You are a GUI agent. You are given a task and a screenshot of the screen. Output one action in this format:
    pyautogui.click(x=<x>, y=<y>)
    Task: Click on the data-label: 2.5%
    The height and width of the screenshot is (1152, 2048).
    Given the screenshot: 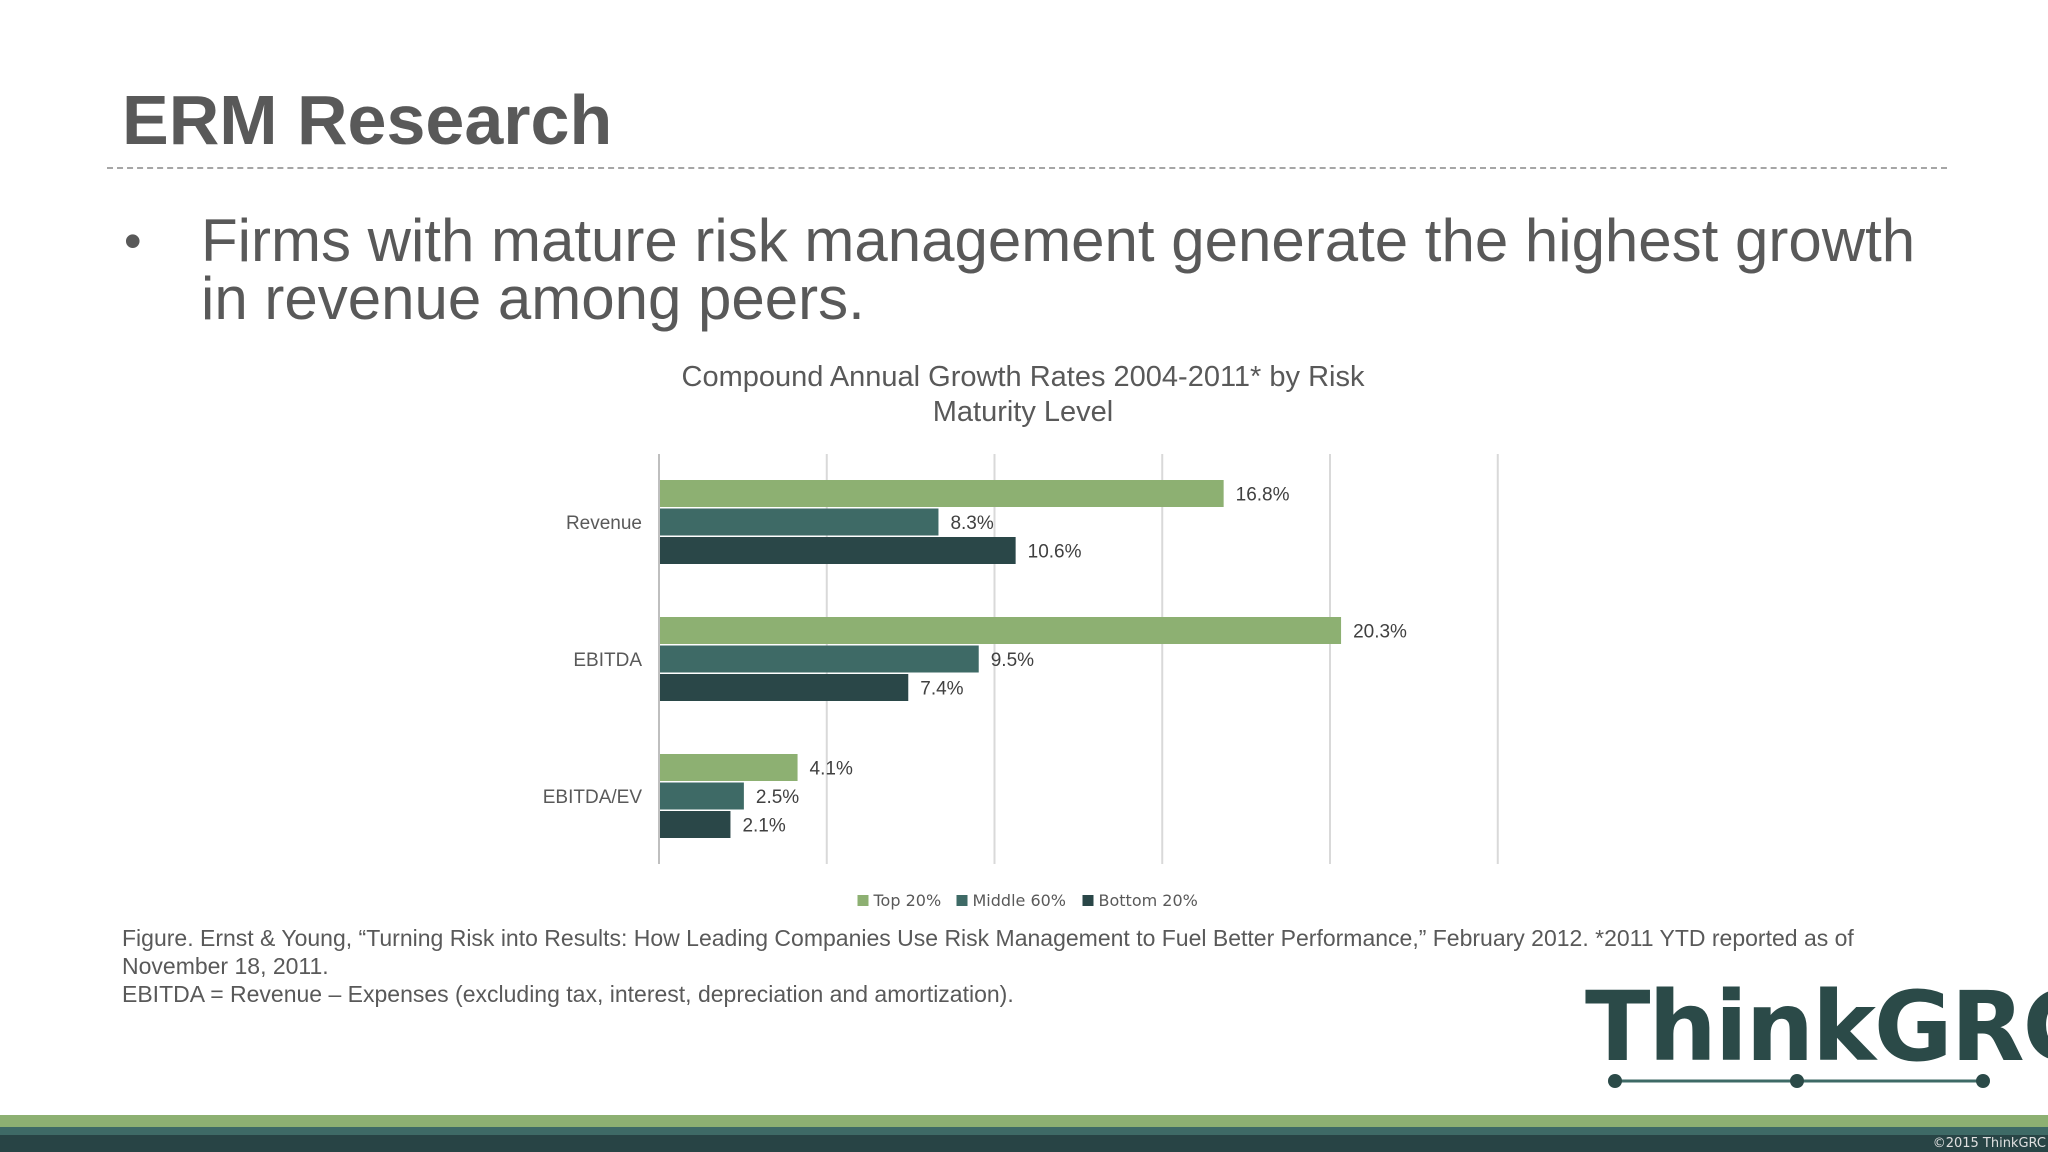 What is the action you would take?
    pyautogui.click(x=777, y=797)
    